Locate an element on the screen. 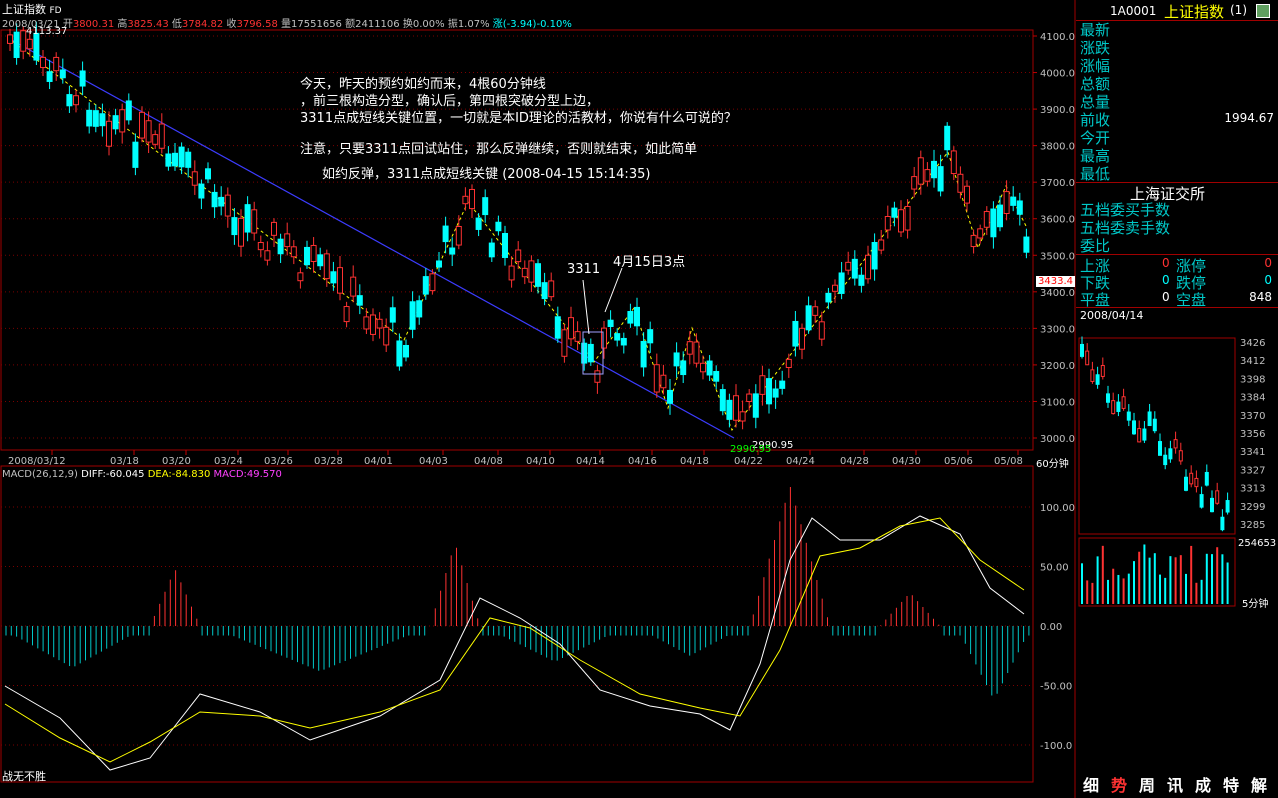 The height and width of the screenshot is (798, 1278). mini-period: 5分钟 is located at coordinates (1255, 604).